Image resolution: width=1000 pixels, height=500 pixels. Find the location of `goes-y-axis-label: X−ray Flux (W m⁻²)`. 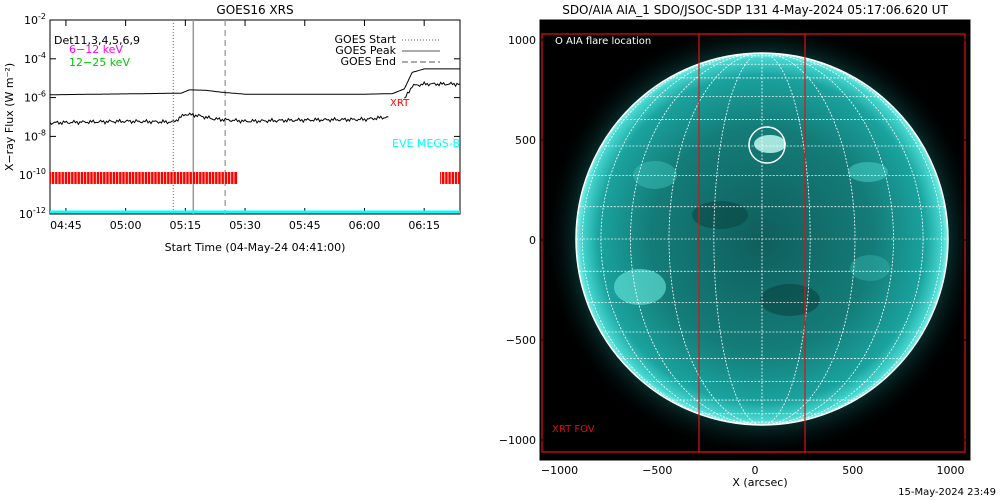

goes-y-axis-label: X−ray Flux (W m⁻²) is located at coordinates (9, 117).